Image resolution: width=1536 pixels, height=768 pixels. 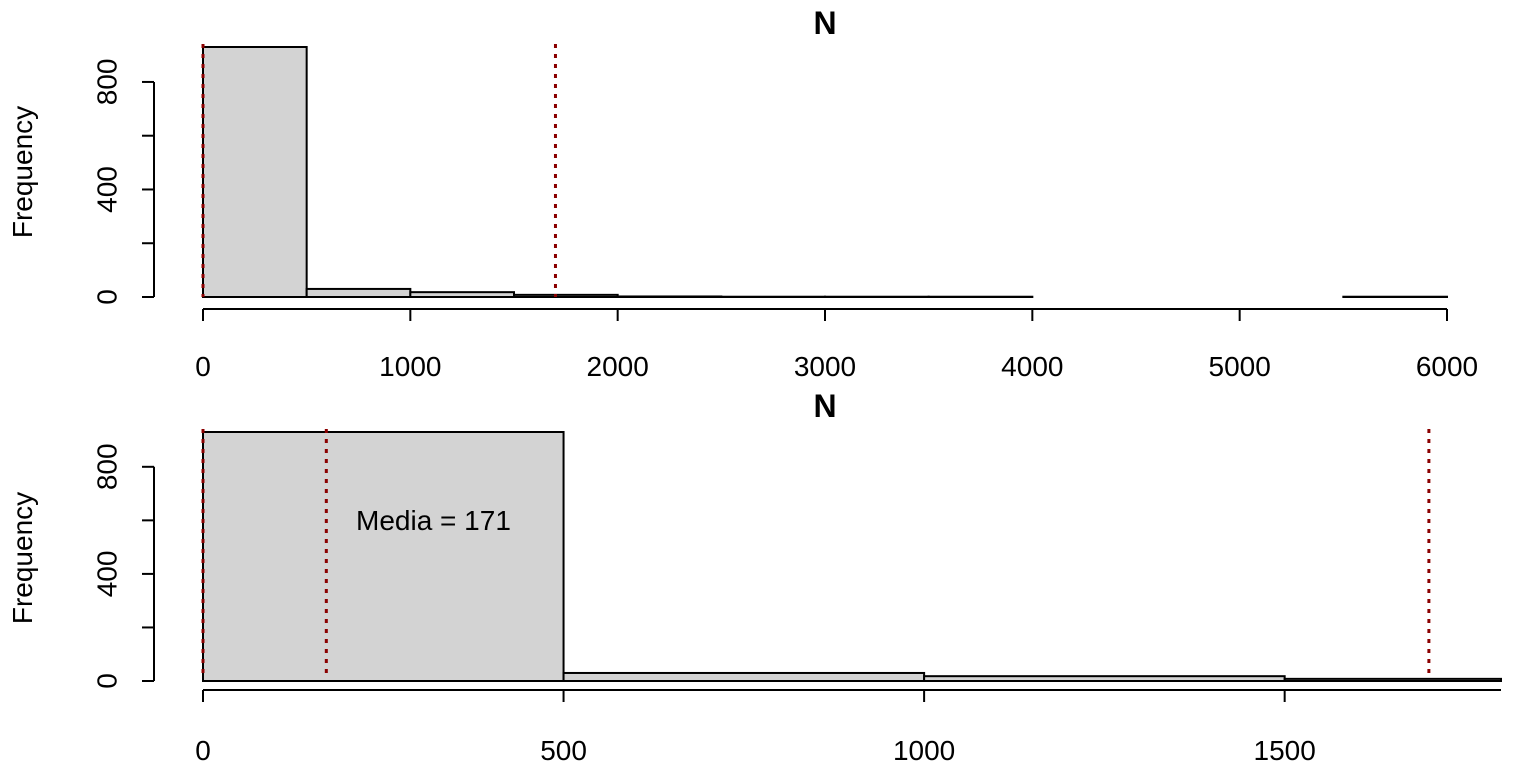 I want to click on x-tick-label: 3000, so click(x=825, y=366).